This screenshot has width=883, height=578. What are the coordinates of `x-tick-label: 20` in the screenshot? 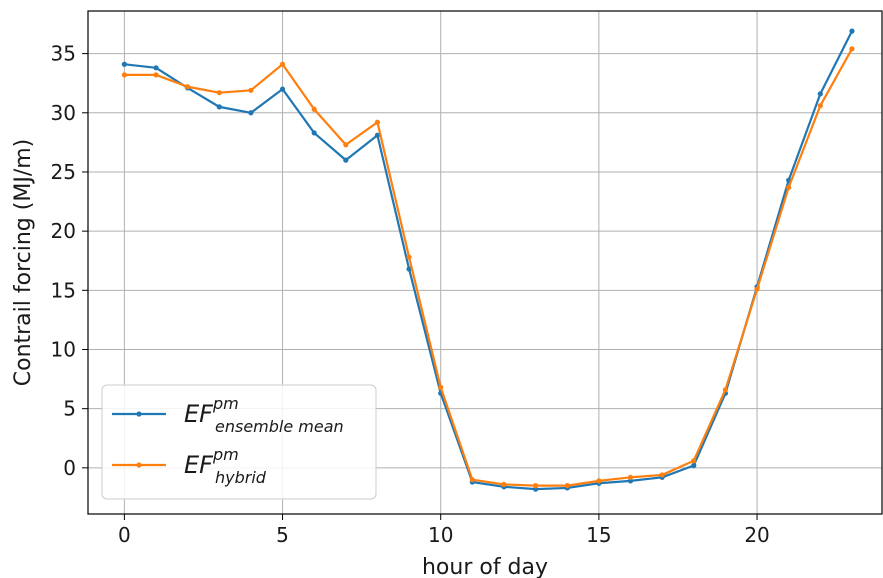 It's located at (756, 535).